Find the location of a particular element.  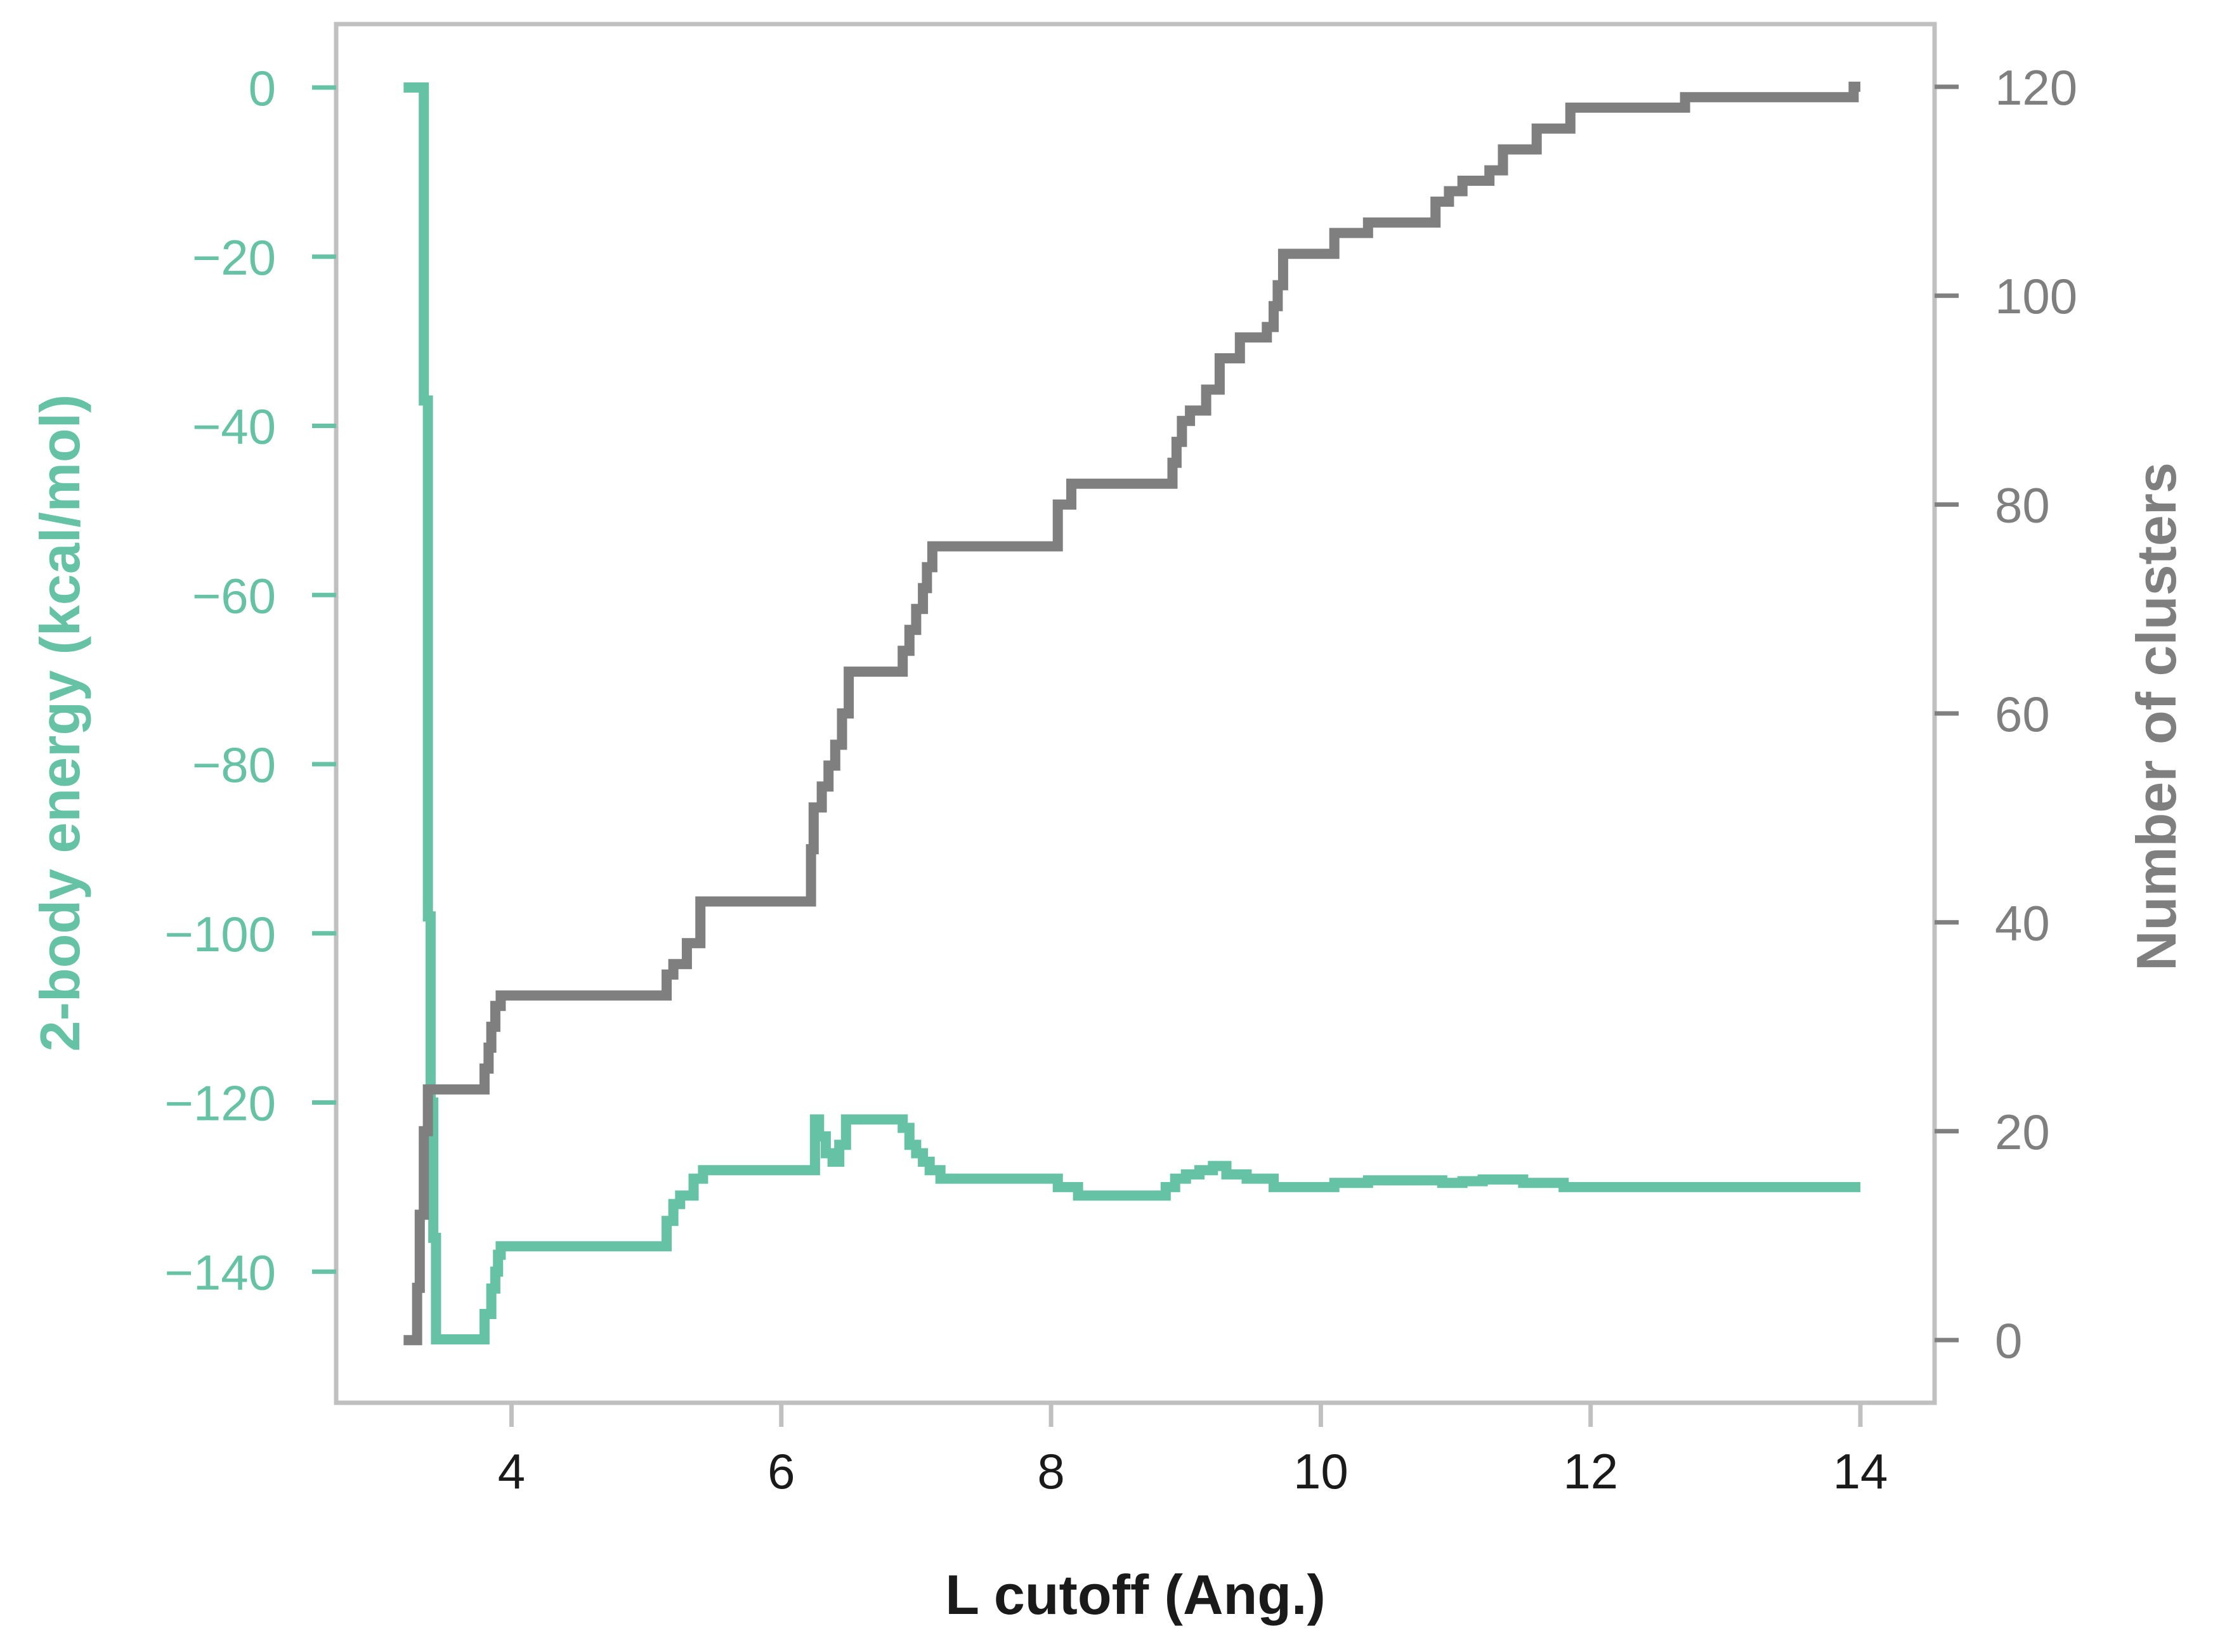

right-y-tick-label: 0 is located at coordinates (2008, 1341).